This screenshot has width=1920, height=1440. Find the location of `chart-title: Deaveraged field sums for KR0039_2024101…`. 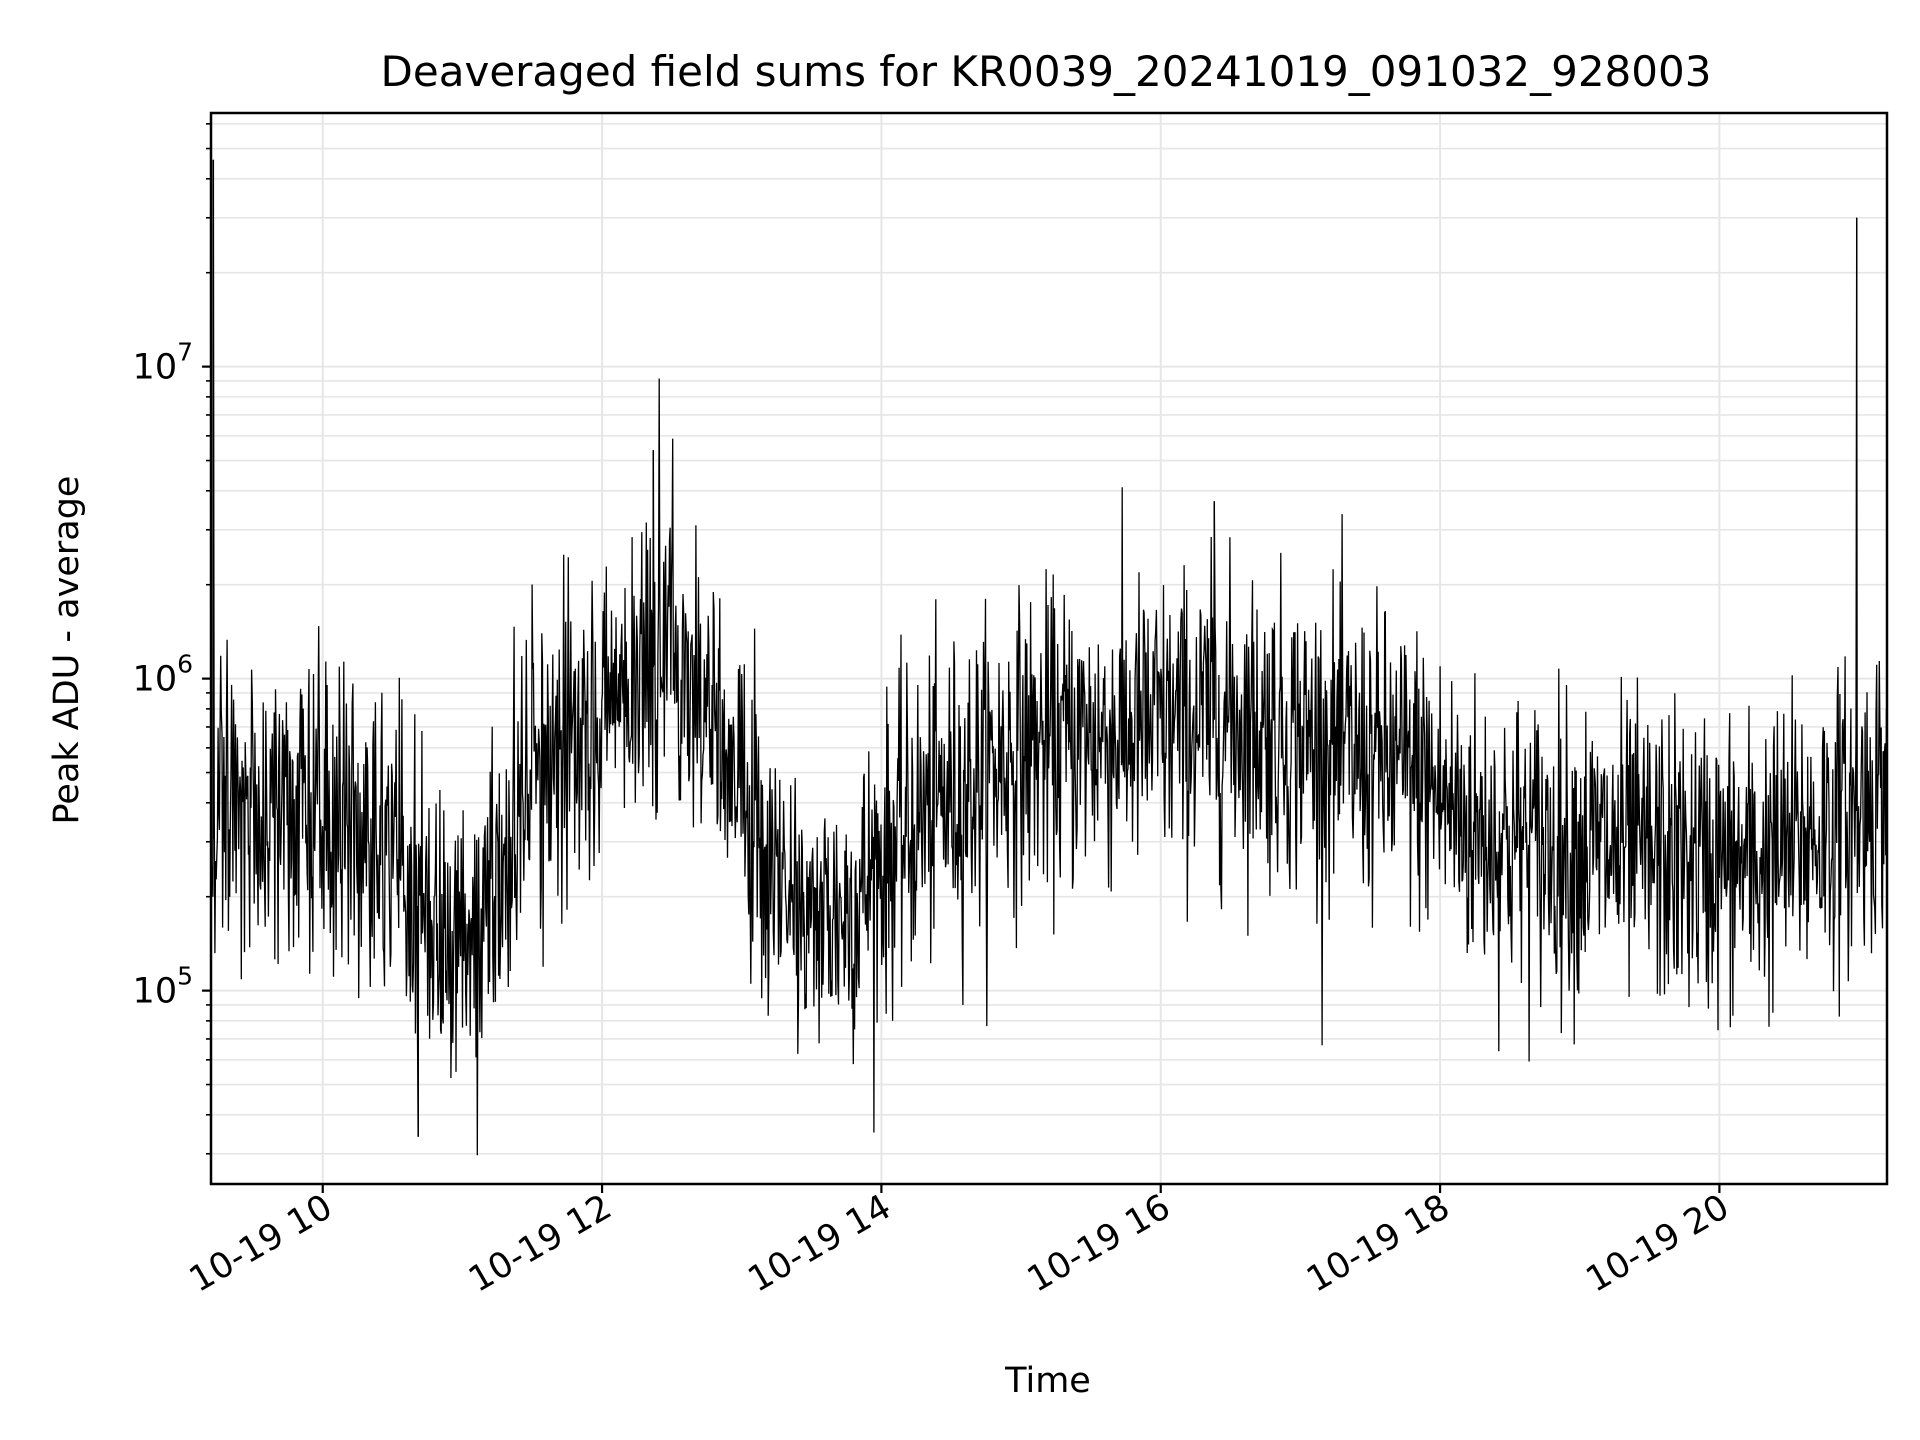

chart-title: Deaveraged field sums for KR0039_2024101… is located at coordinates (1046, 71).